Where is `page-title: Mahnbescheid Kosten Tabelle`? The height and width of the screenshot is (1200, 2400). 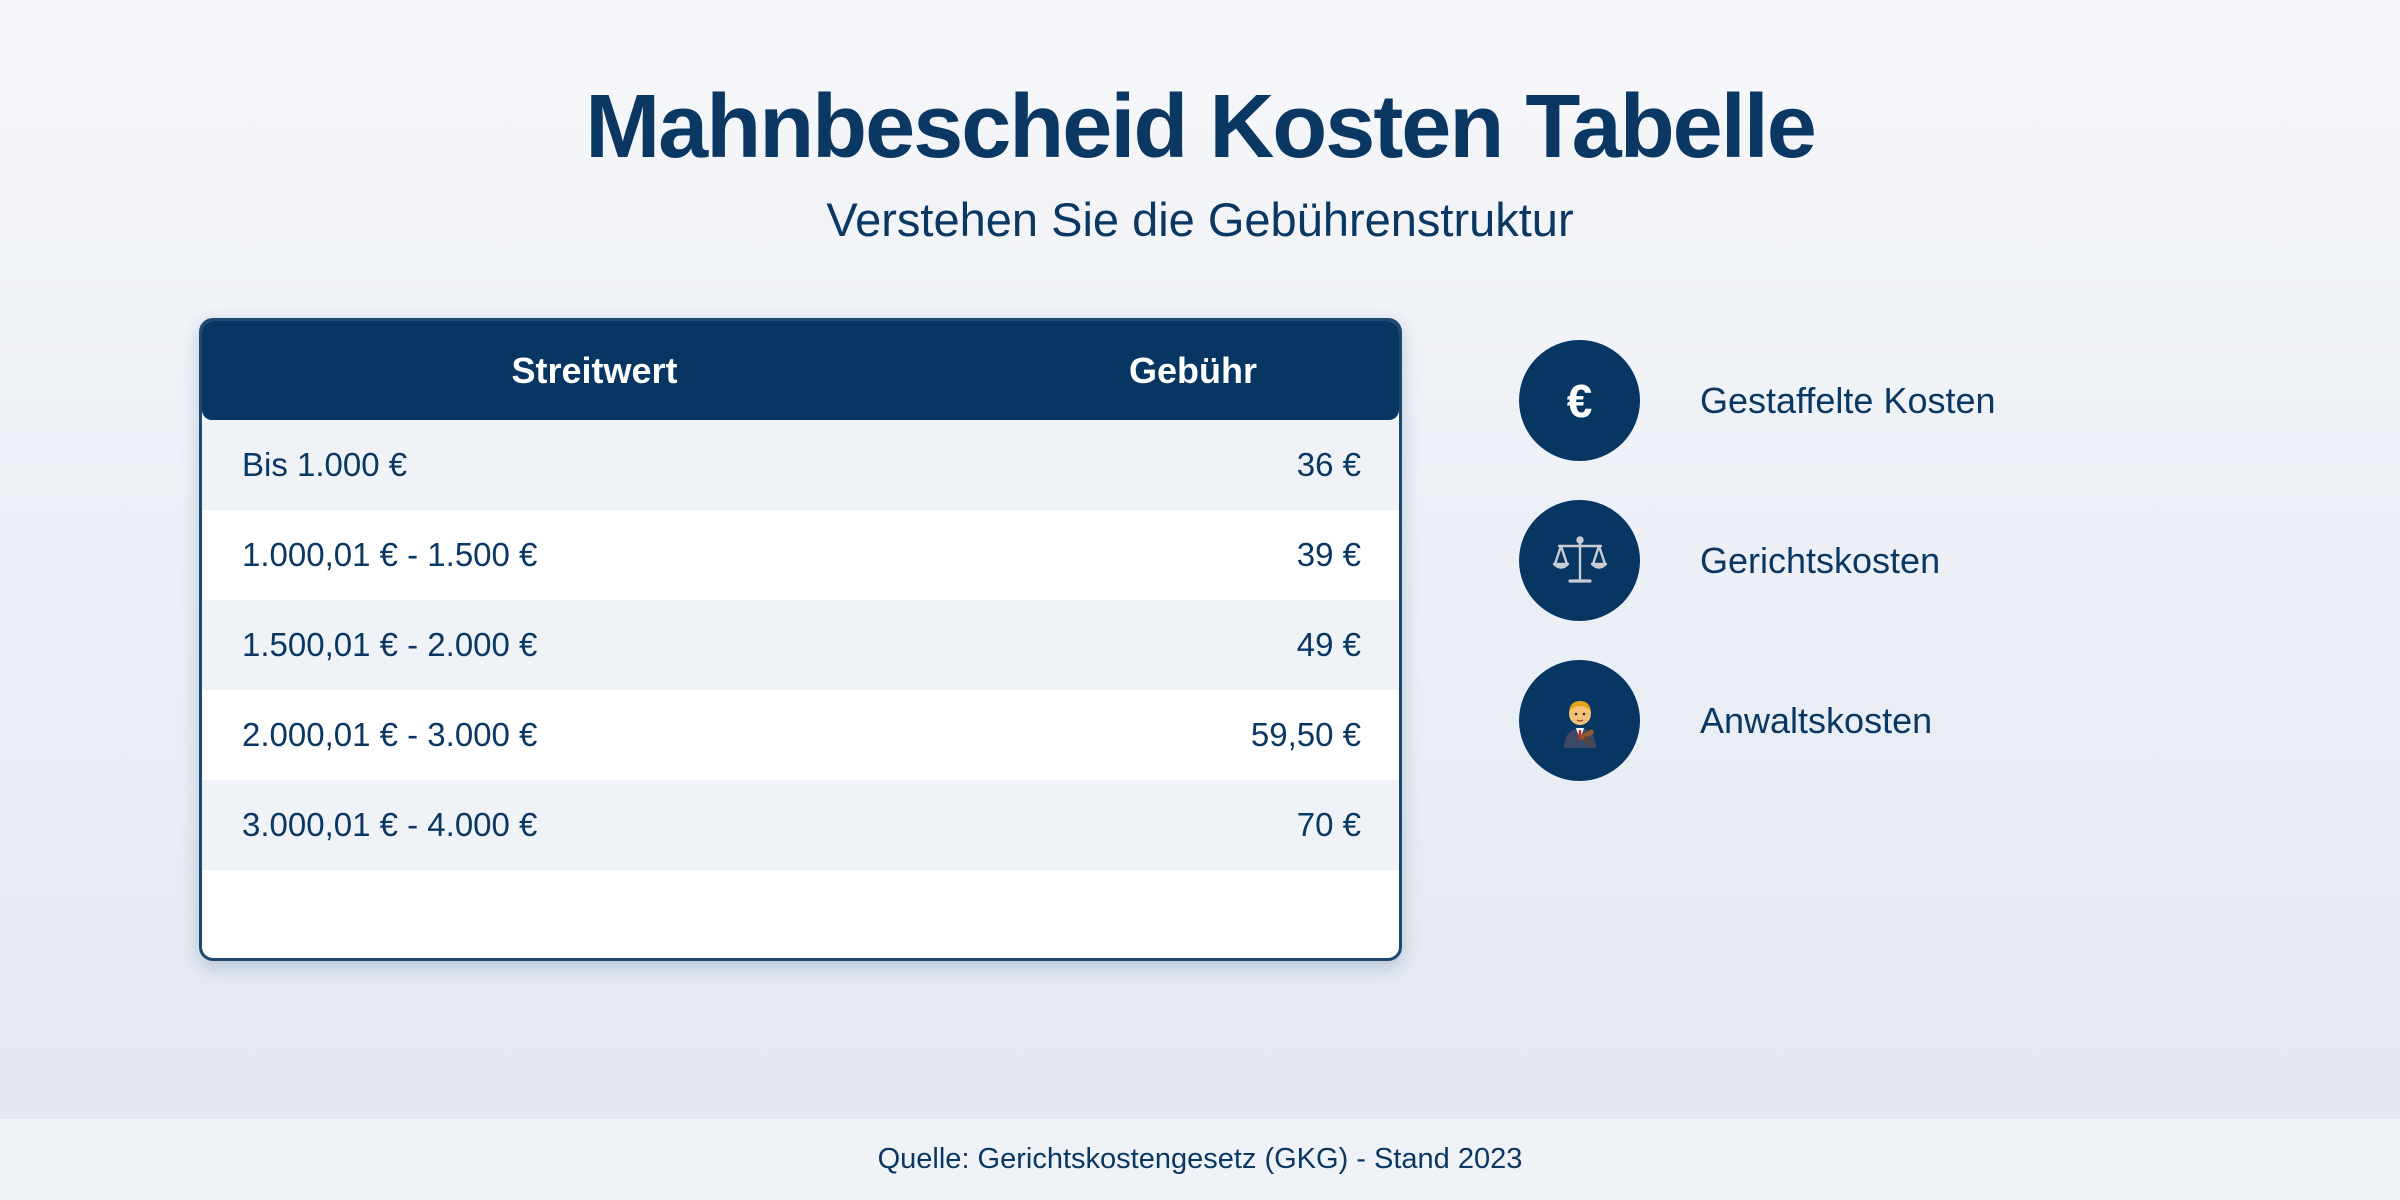
page-title: Mahnbescheid Kosten Tabelle is located at coordinates (1201, 127).